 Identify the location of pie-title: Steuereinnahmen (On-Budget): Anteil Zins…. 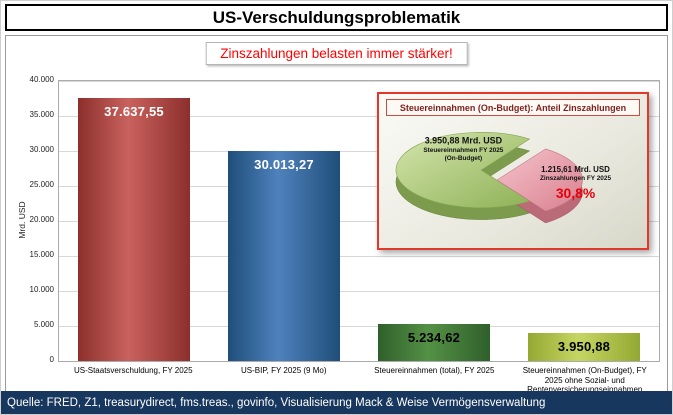
(513, 107).